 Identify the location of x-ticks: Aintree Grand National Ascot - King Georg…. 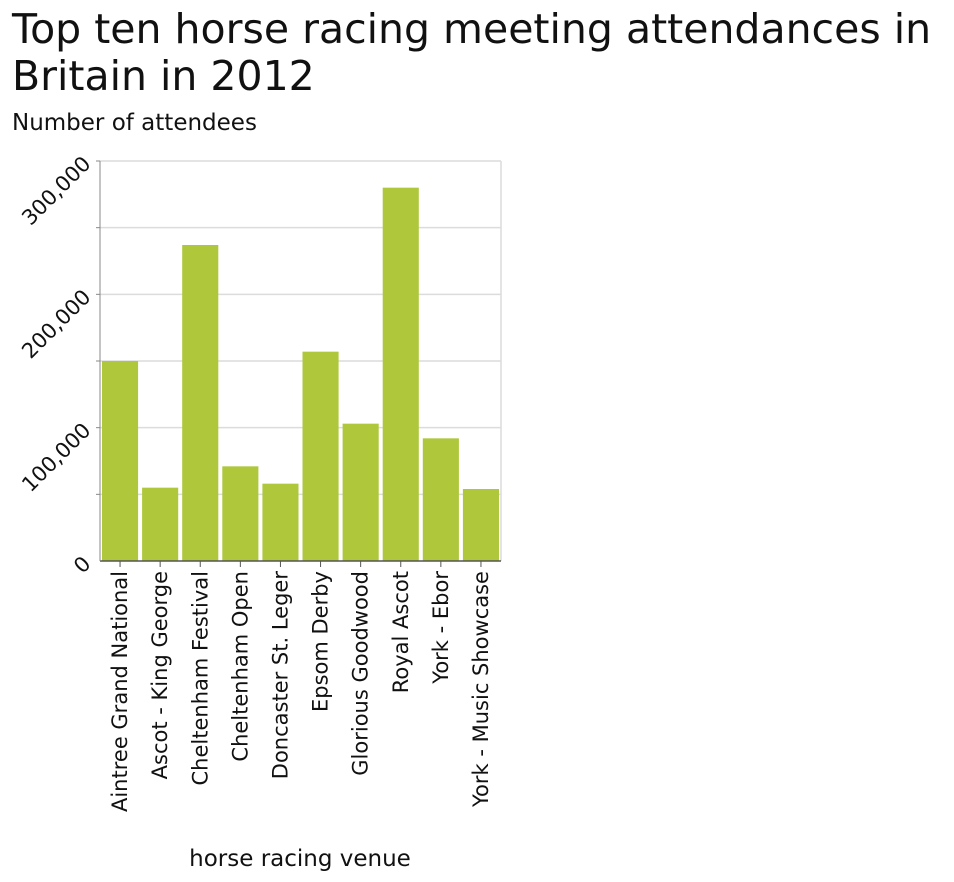
(300, 686).